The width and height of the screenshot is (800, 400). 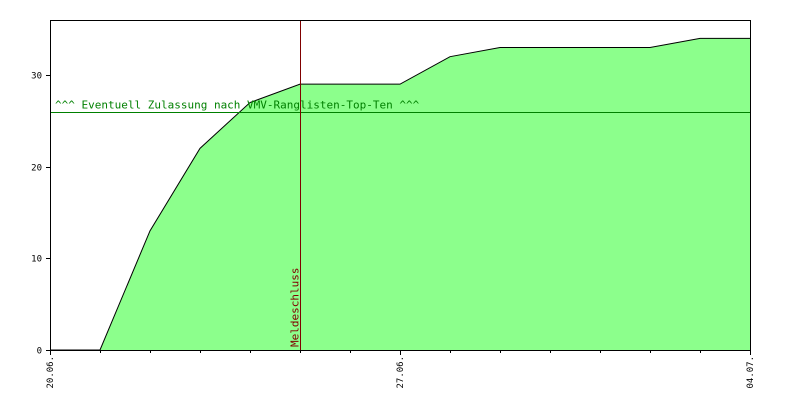 What do you see at coordinates (39, 352) in the screenshot?
I see `y-tick-label: 0` at bounding box center [39, 352].